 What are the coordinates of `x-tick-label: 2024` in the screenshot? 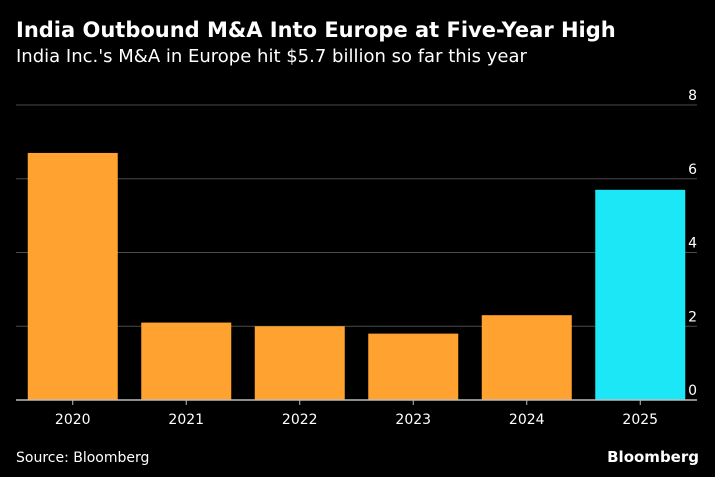 It's located at (527, 420).